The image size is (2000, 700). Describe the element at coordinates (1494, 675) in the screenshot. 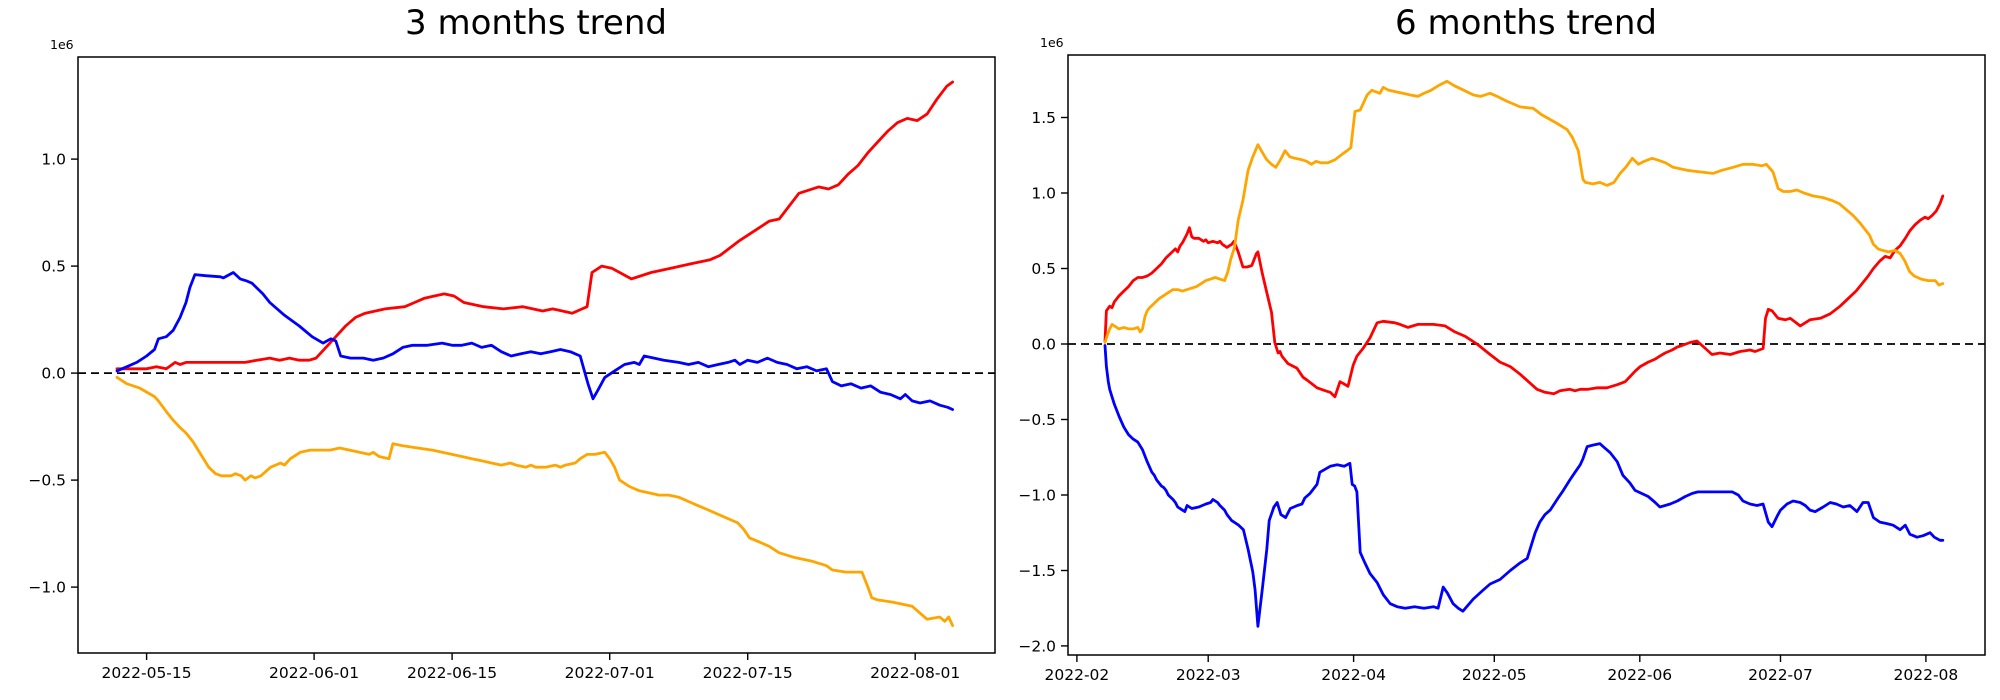

I see `x-tick-label: 2022-05` at that location.